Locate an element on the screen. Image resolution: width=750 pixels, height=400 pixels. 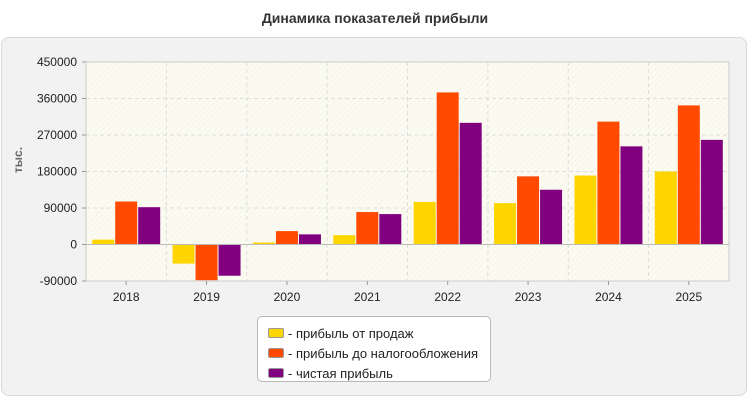
x-axis-ticks: 2018 2019 2020 2021 2022 2023 2024 2025 is located at coordinates (407, 292).